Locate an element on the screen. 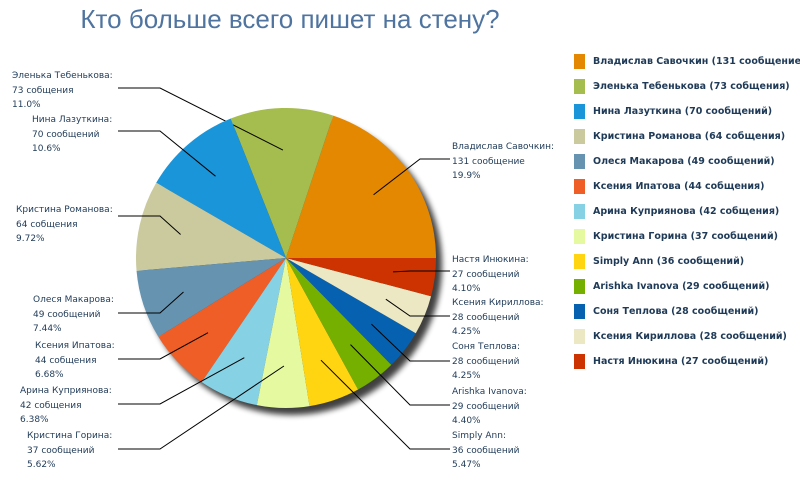 This screenshot has height=500, width=800. data-label-line: Кристина Горина: is located at coordinates (70, 436).